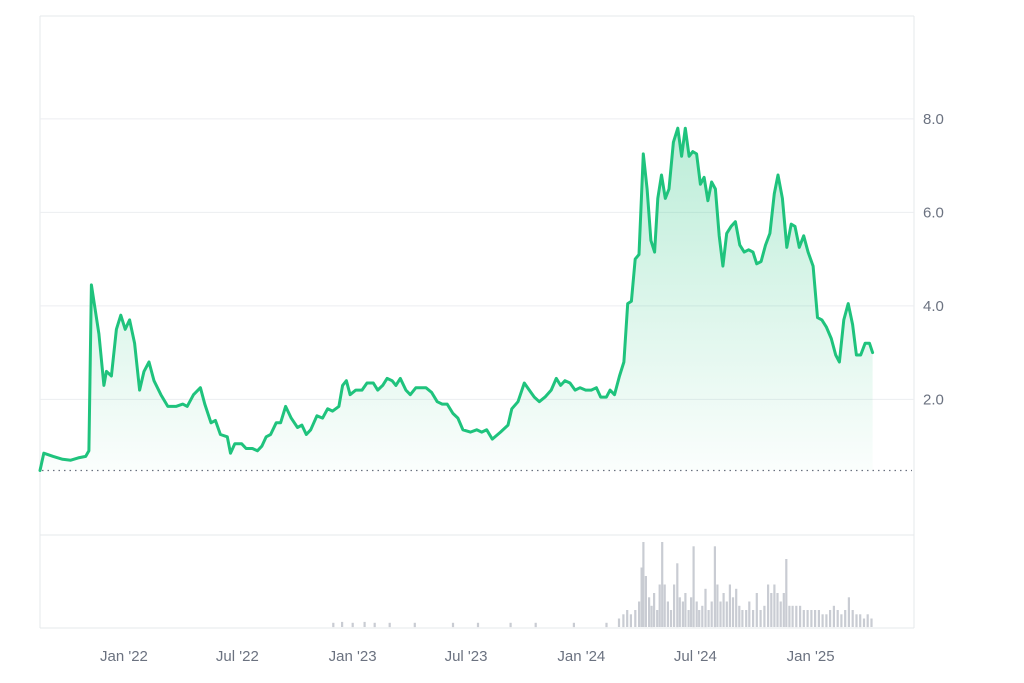 This screenshot has width=1024, height=683. I want to click on x-tick-label: Jul '24, so click(695, 656).